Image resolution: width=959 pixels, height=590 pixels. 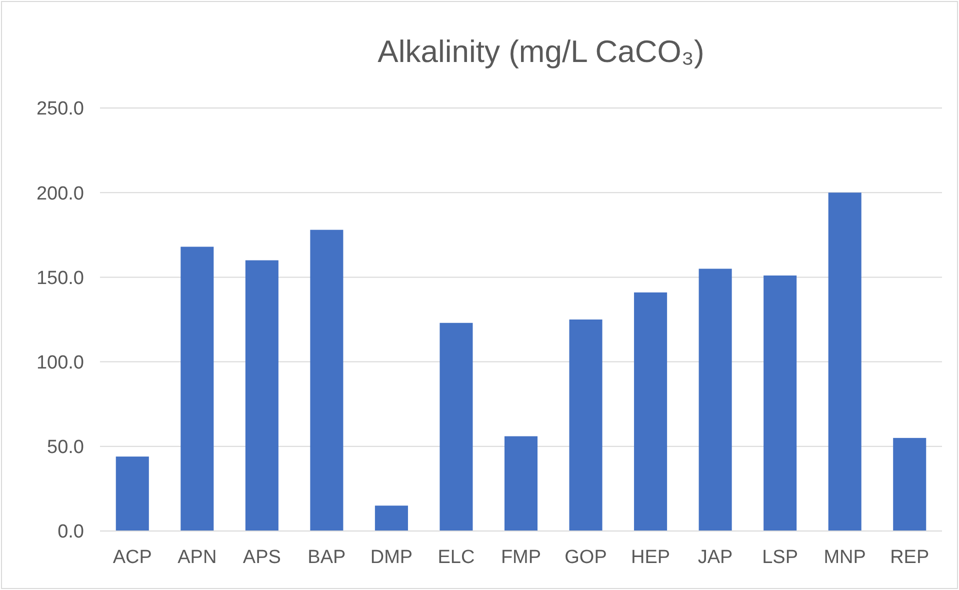 I want to click on x-tick-label: JAP, so click(x=715, y=557).